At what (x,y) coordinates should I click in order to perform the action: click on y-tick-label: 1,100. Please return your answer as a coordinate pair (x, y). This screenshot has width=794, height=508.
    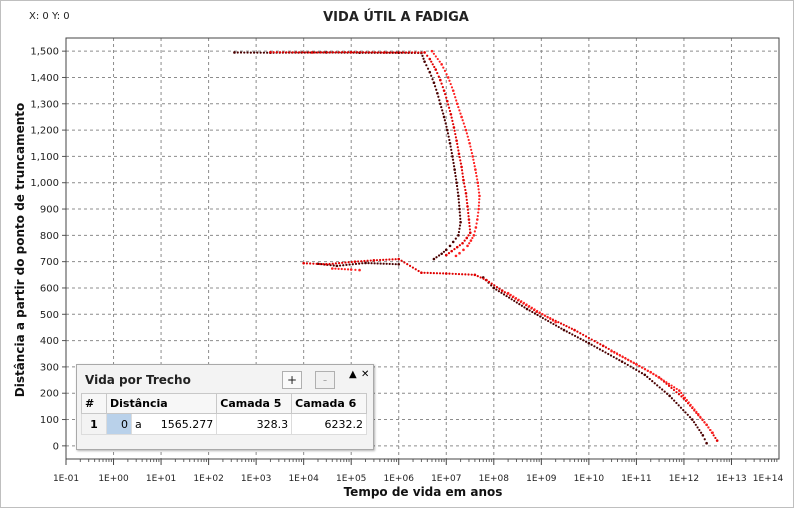
    Looking at the image, I should click on (44, 157).